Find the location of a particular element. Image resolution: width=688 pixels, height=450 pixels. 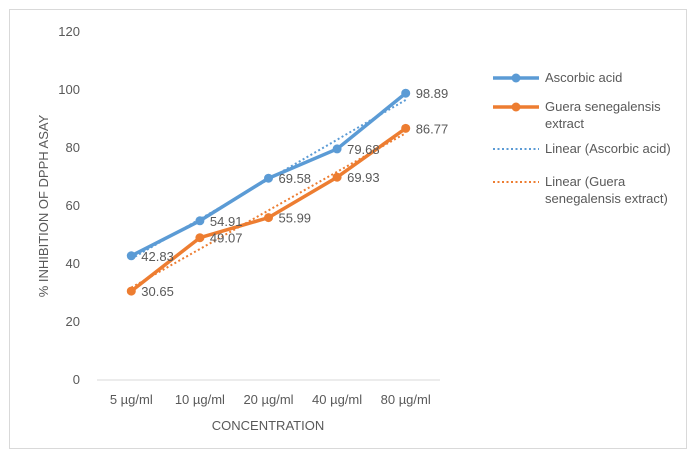

legend-label: Linear (Guera is located at coordinates (585, 181).